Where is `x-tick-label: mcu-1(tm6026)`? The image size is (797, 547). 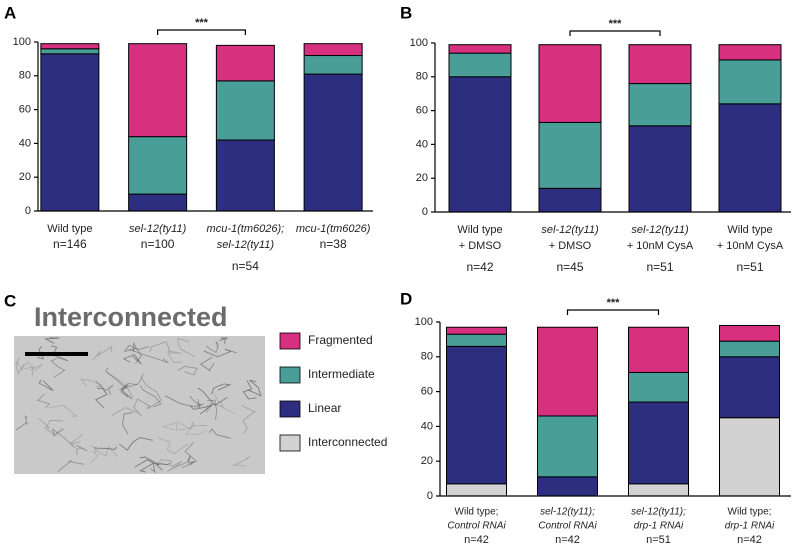
x-tick-label: mcu-1(tm6026) is located at coordinates (333, 229).